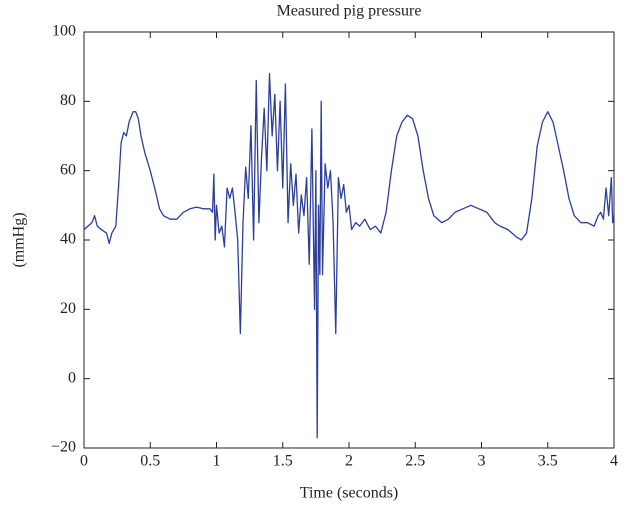 This screenshot has width=633, height=508. I want to click on x-tick-label: 3, so click(482, 461).